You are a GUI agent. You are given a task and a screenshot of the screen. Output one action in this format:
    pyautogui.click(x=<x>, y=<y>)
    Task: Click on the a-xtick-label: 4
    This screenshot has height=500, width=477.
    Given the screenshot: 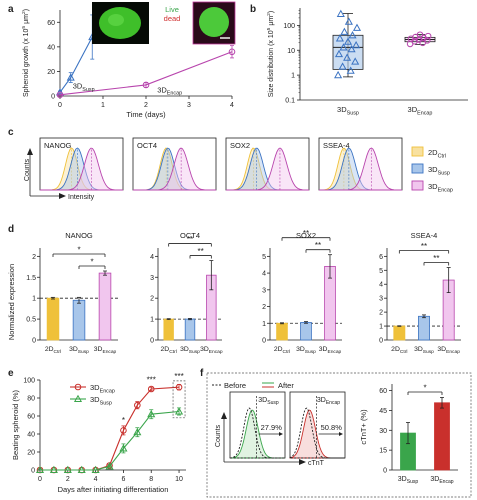 What is the action you would take?
    pyautogui.click(x=232, y=105)
    